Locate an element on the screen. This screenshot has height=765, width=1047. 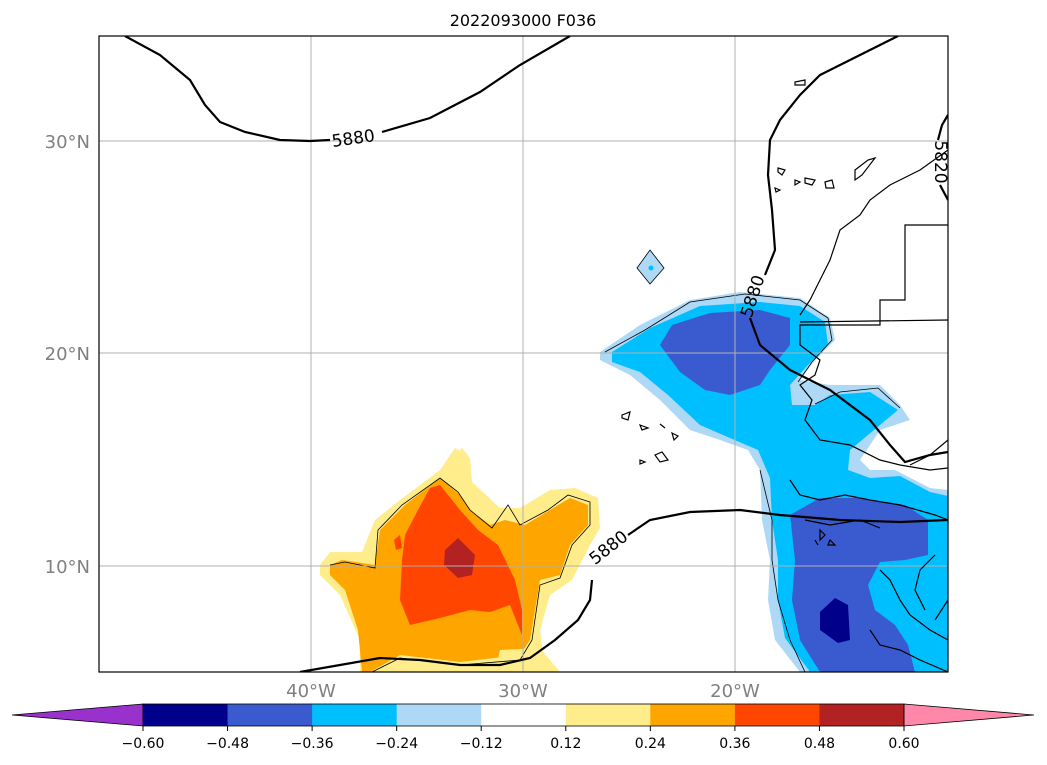
lon-label-30w: 30°W is located at coordinates (523, 691).